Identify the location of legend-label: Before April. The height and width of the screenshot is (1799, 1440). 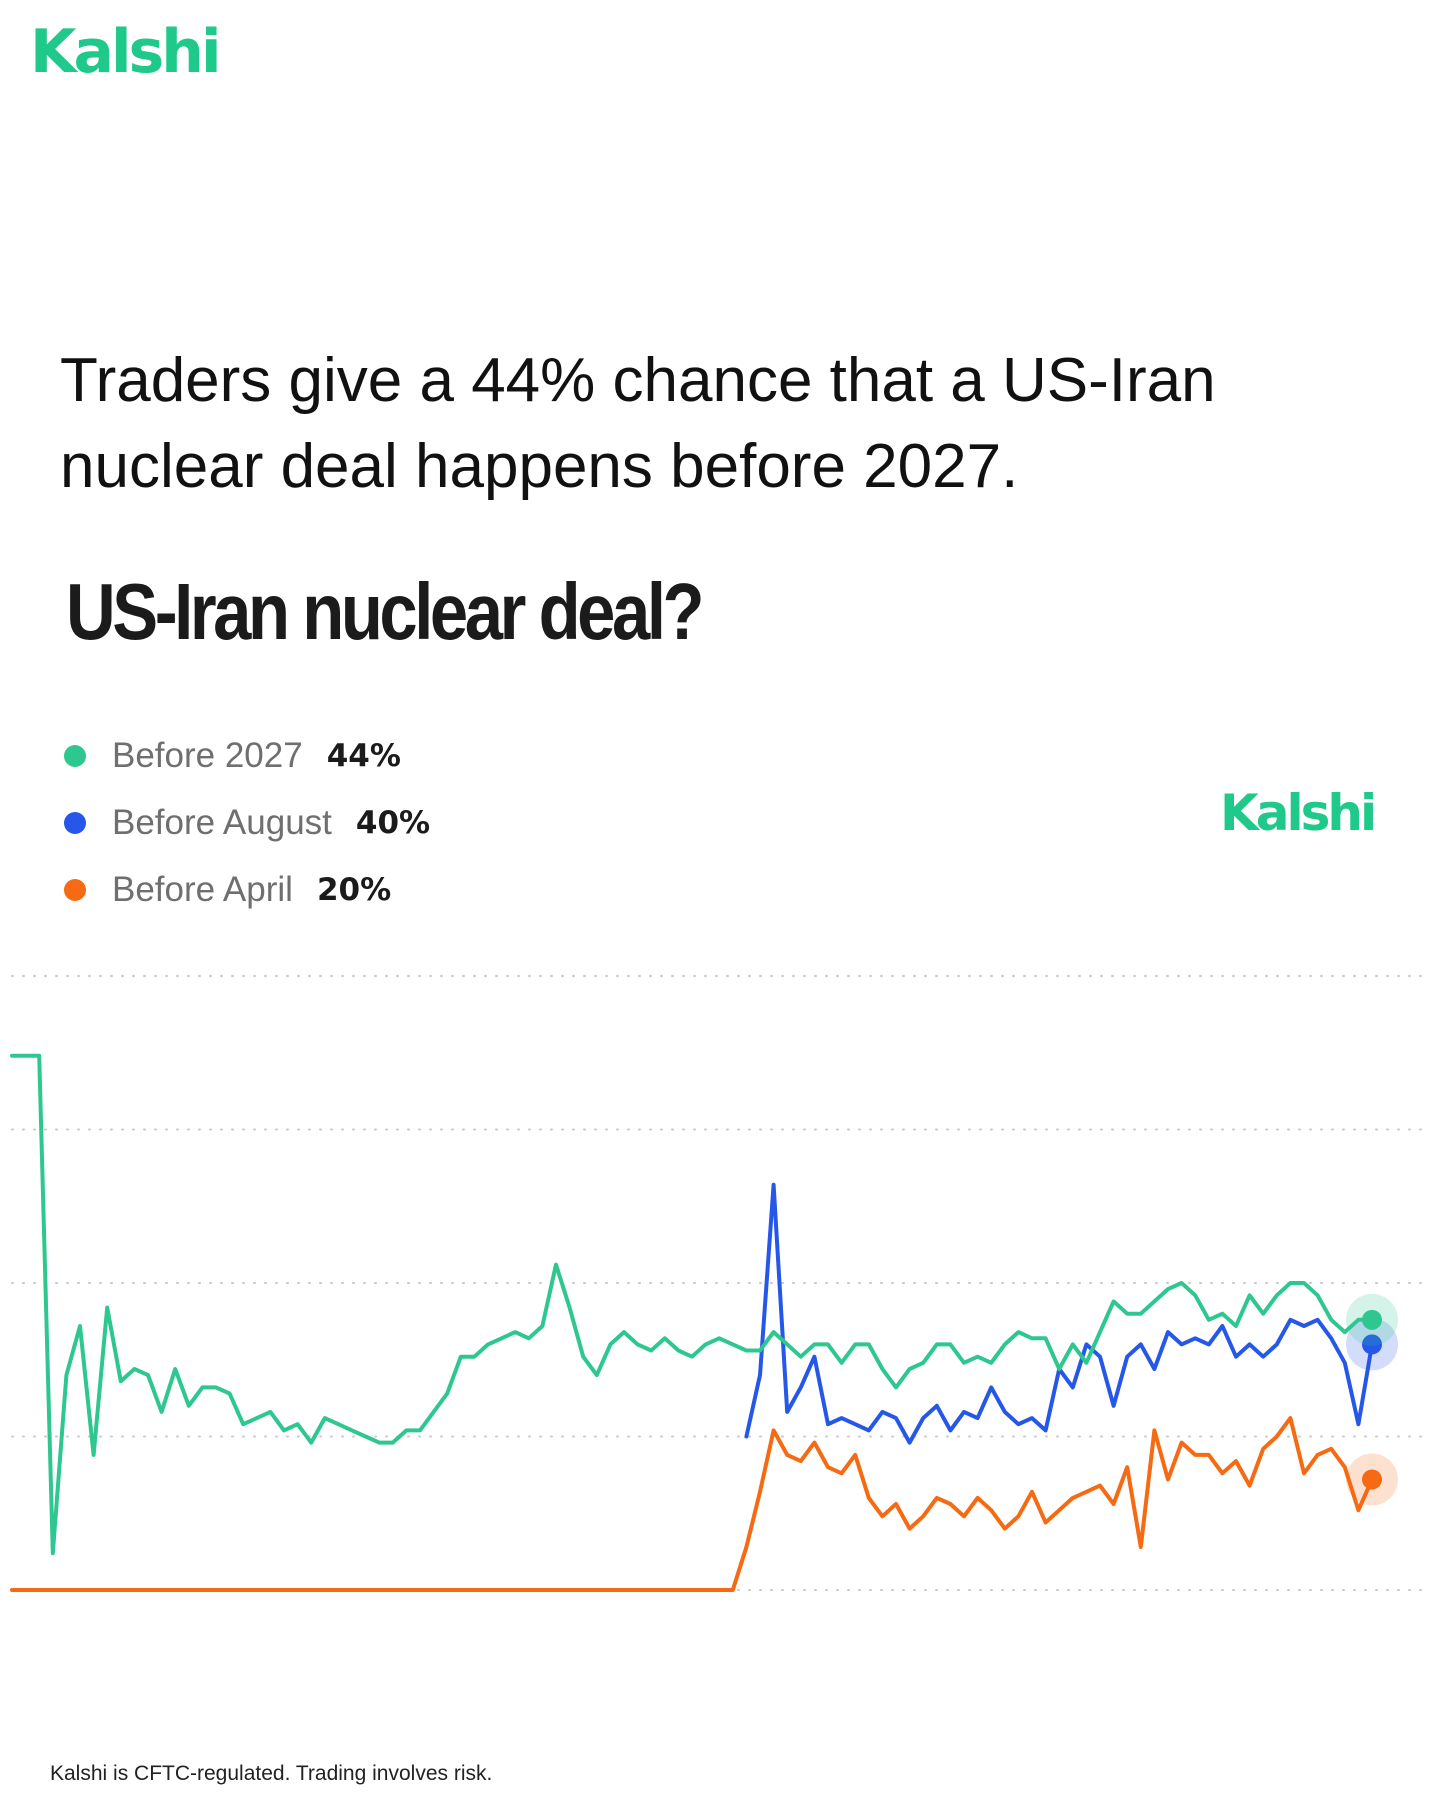
(202, 889).